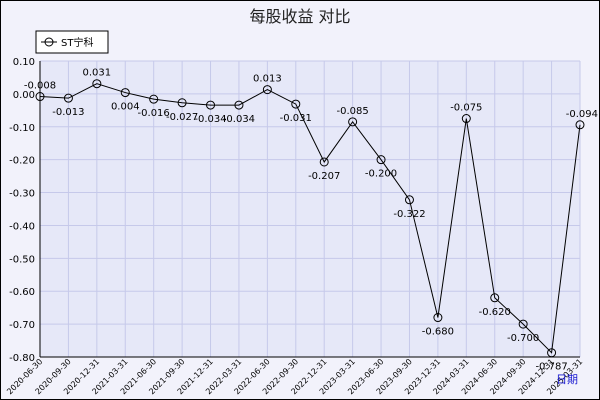  Describe the element at coordinates (68, 112) in the screenshot. I see `data-label: -0.013` at that location.